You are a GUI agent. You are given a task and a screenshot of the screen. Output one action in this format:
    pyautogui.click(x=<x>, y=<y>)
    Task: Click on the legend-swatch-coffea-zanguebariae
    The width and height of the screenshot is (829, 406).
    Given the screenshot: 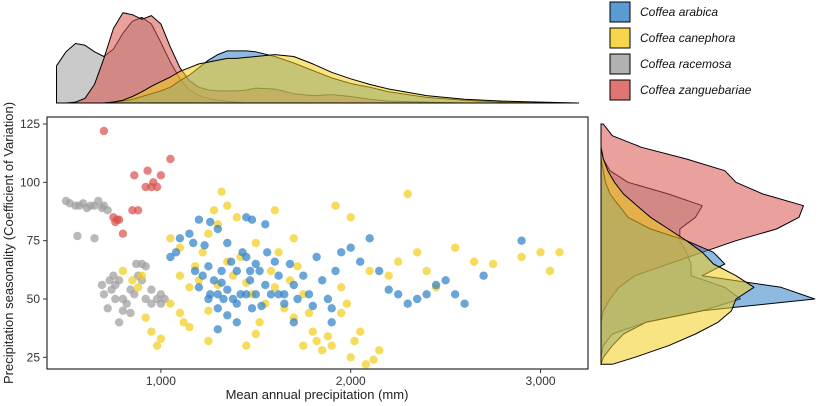 What is the action you would take?
    pyautogui.click(x=620, y=90)
    